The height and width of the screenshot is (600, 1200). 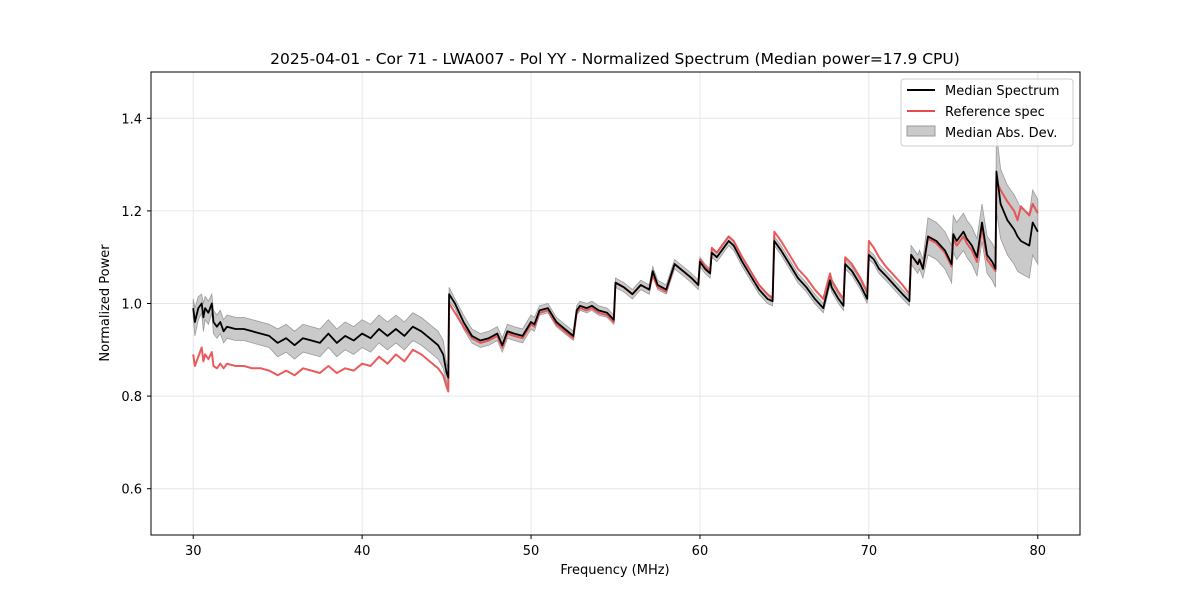 What do you see at coordinates (1037, 551) in the screenshot?
I see `x-tick-label: 80` at bounding box center [1037, 551].